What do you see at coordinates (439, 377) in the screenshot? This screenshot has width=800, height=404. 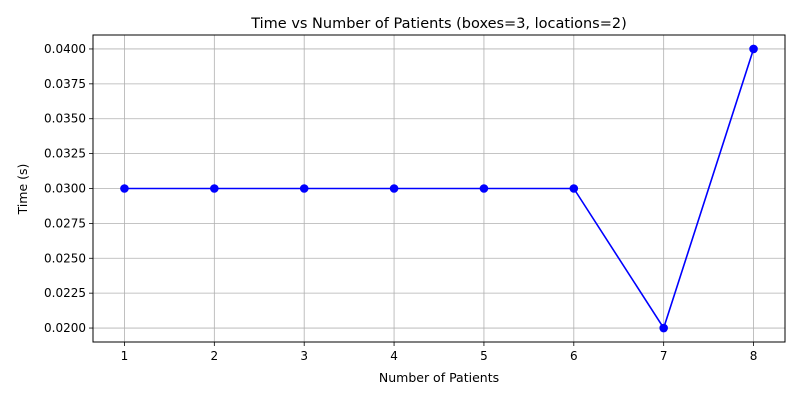 I see `x-axis-label: Number of Patients` at bounding box center [439, 377].